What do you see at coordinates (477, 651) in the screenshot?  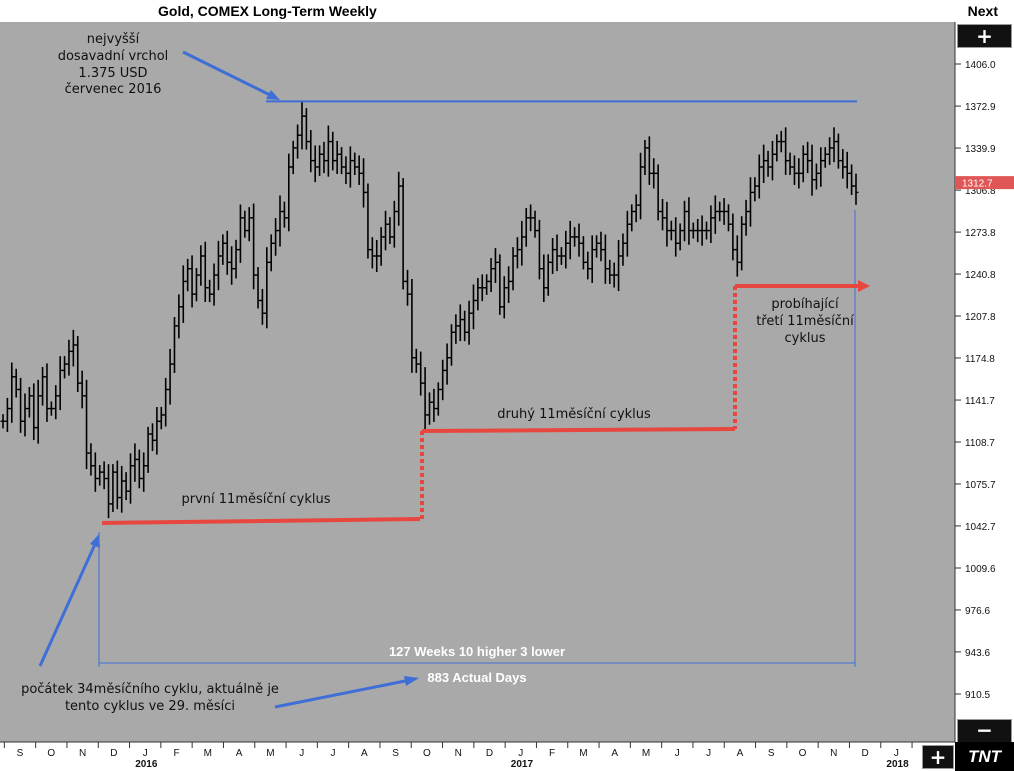 I see `weeks-label: 127 Weeks 10 higher 3 lower` at bounding box center [477, 651].